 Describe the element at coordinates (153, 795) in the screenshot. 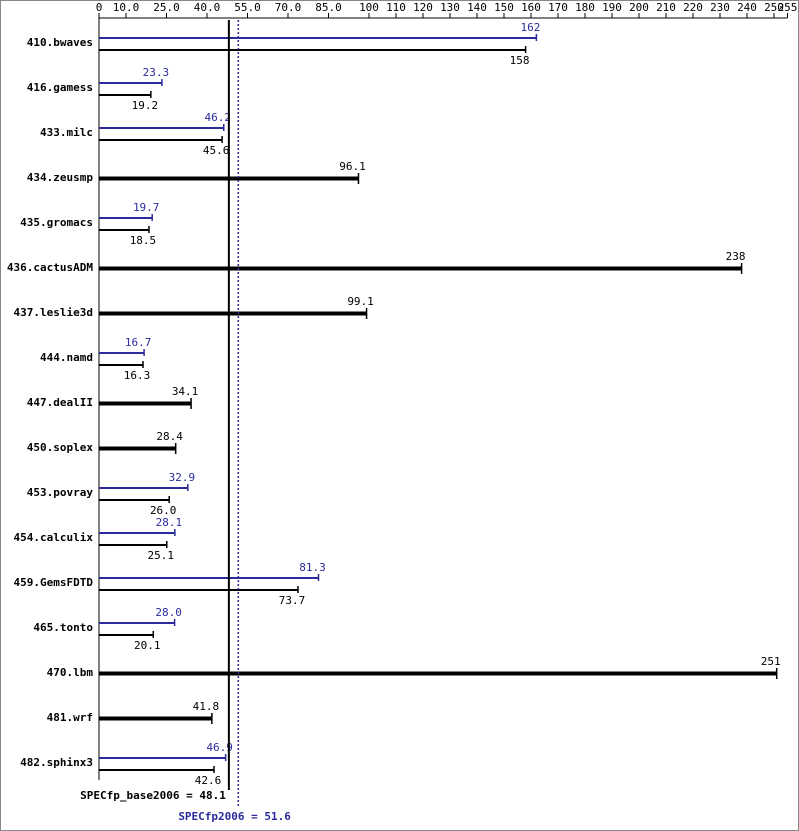

I see `reference-label: SPECfp_base2006 = 48.1` at that location.